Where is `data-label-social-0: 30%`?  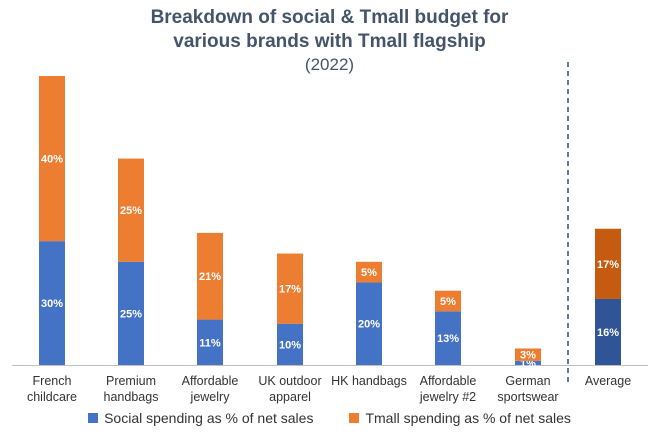
data-label-social-0: 30% is located at coordinates (52, 304).